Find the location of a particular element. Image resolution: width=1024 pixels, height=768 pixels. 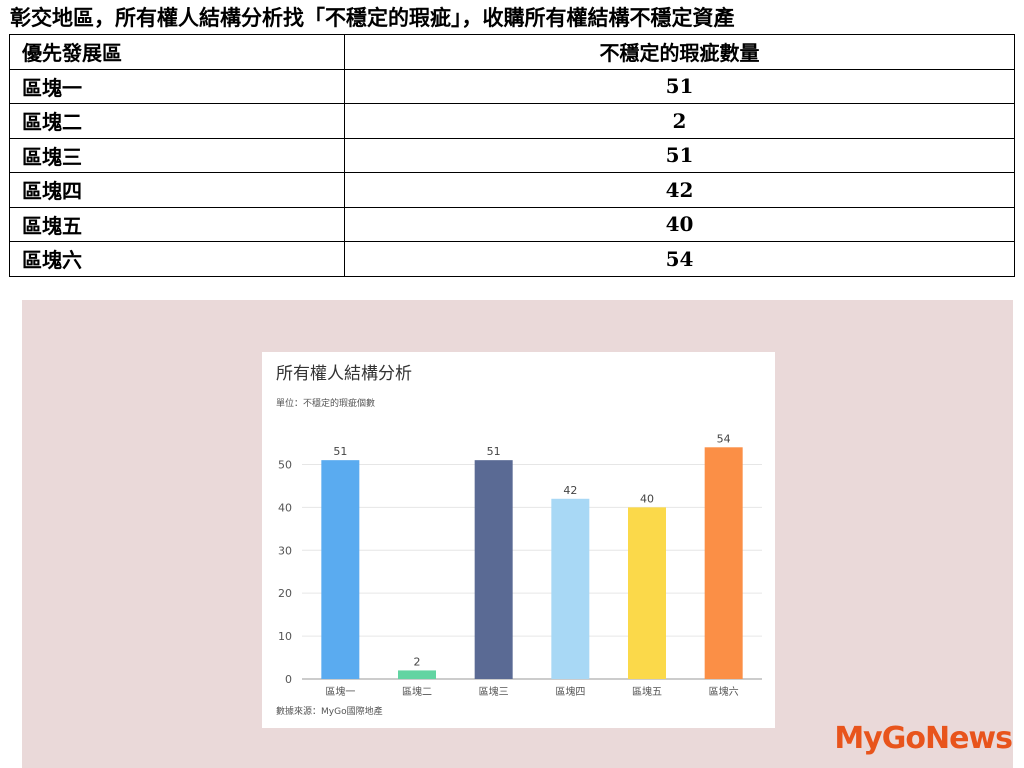

table-row: 區塊一 51 is located at coordinates (512, 86).